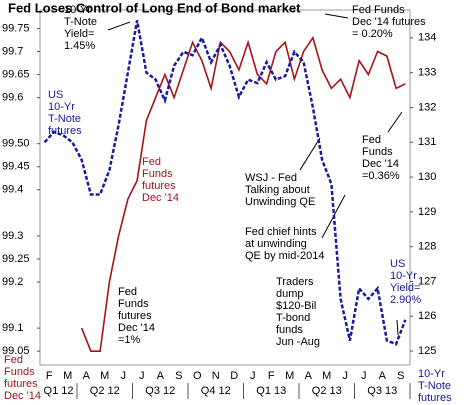 This screenshot has height=405, width=470. What do you see at coordinates (64, 119) in the screenshot?
I see `annotation: T-Note` at bounding box center [64, 119].